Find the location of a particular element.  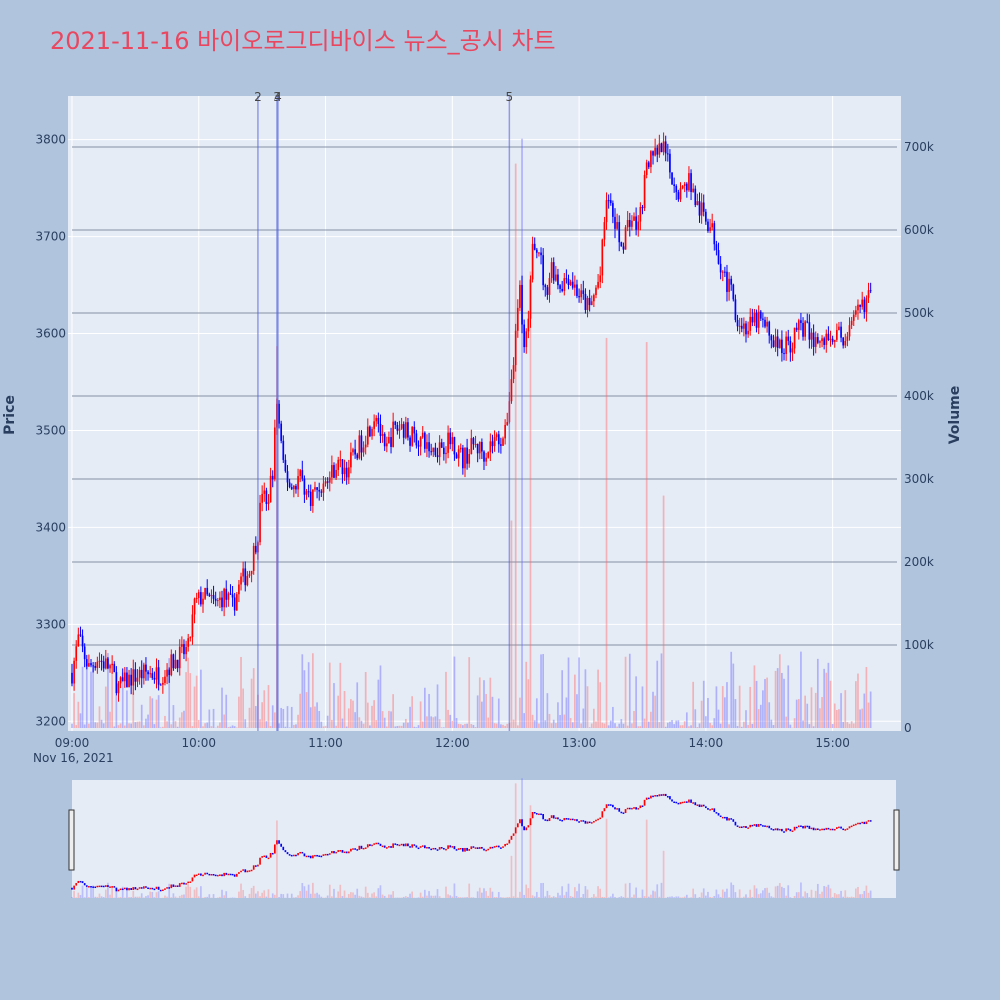

price-tick-label: 3400 is located at coordinates (50, 527).